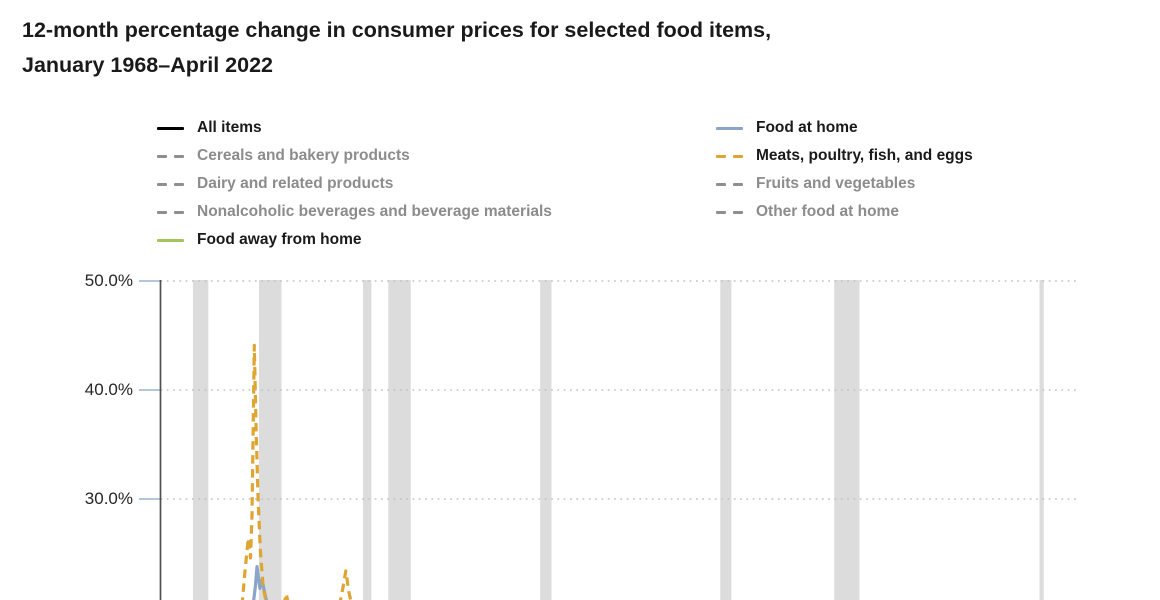  I want to click on legend-item-cereals-and-bakery-products: Cereals and bakery products, so click(354, 156).